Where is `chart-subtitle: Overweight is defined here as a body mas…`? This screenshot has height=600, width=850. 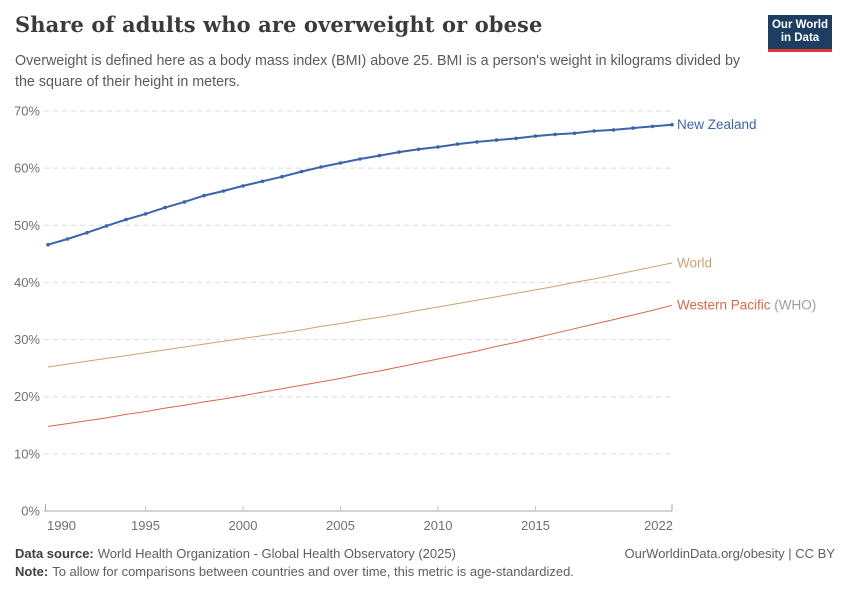
chart-subtitle: Overweight is defined here as a body mas… is located at coordinates (378, 71).